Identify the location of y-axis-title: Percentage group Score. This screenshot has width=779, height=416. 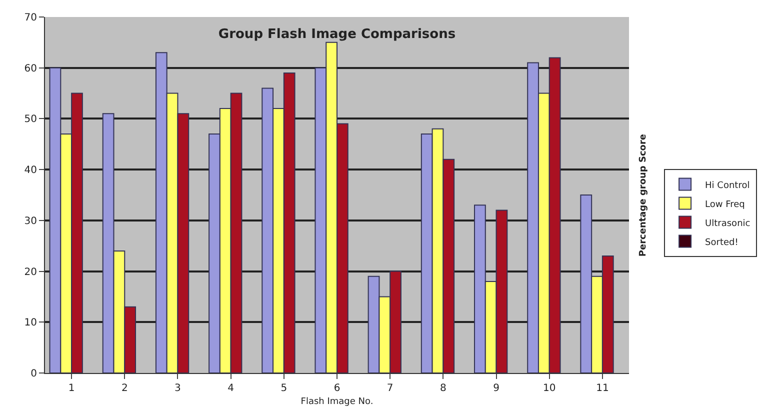
(643, 195).